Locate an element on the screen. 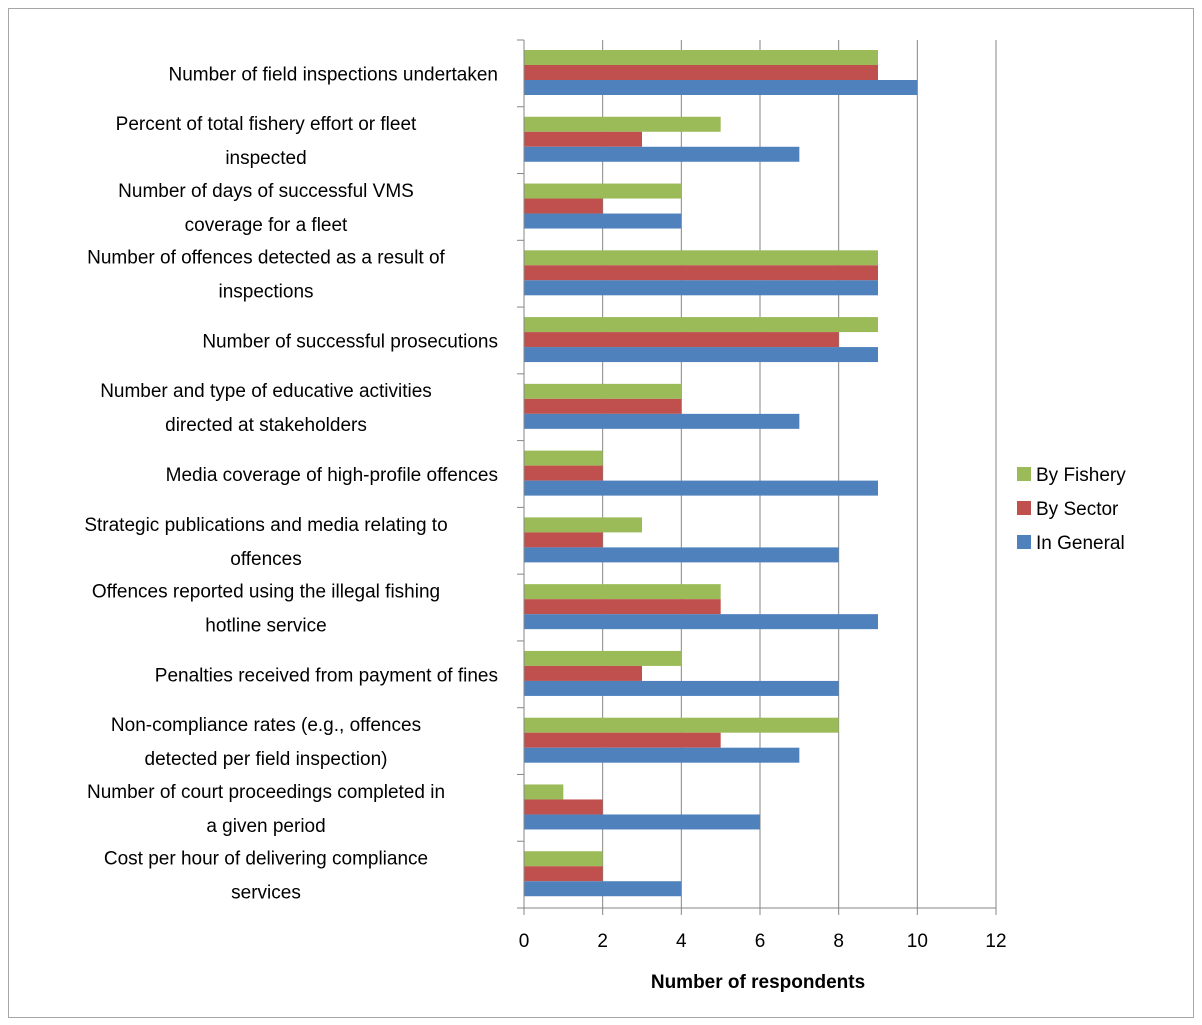 The width and height of the screenshot is (1202, 1025). x-tick-label: 4 is located at coordinates (681, 941).